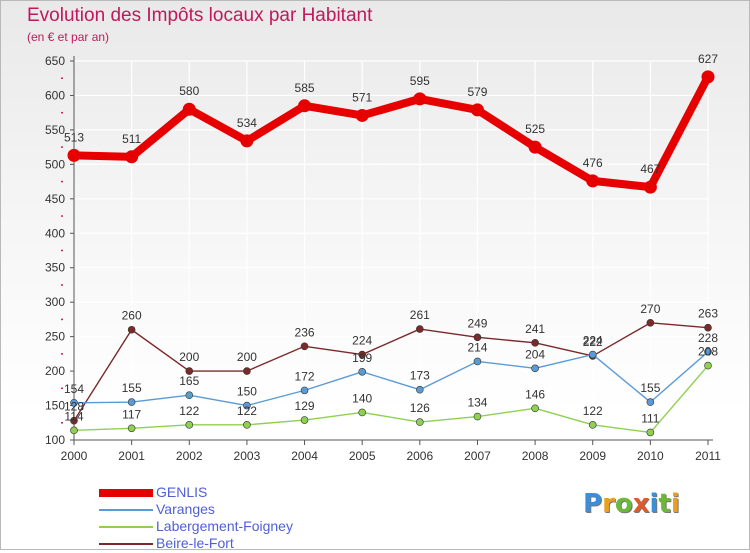 Image resolution: width=750 pixels, height=553 pixels. What do you see at coordinates (623, 504) in the screenshot?
I see `logo-letter: o` at bounding box center [623, 504].